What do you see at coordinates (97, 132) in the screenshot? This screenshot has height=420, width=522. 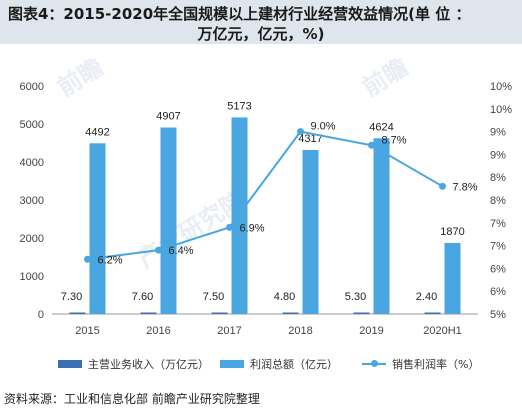 I see `profit-data-label: 4492` at bounding box center [97, 132].